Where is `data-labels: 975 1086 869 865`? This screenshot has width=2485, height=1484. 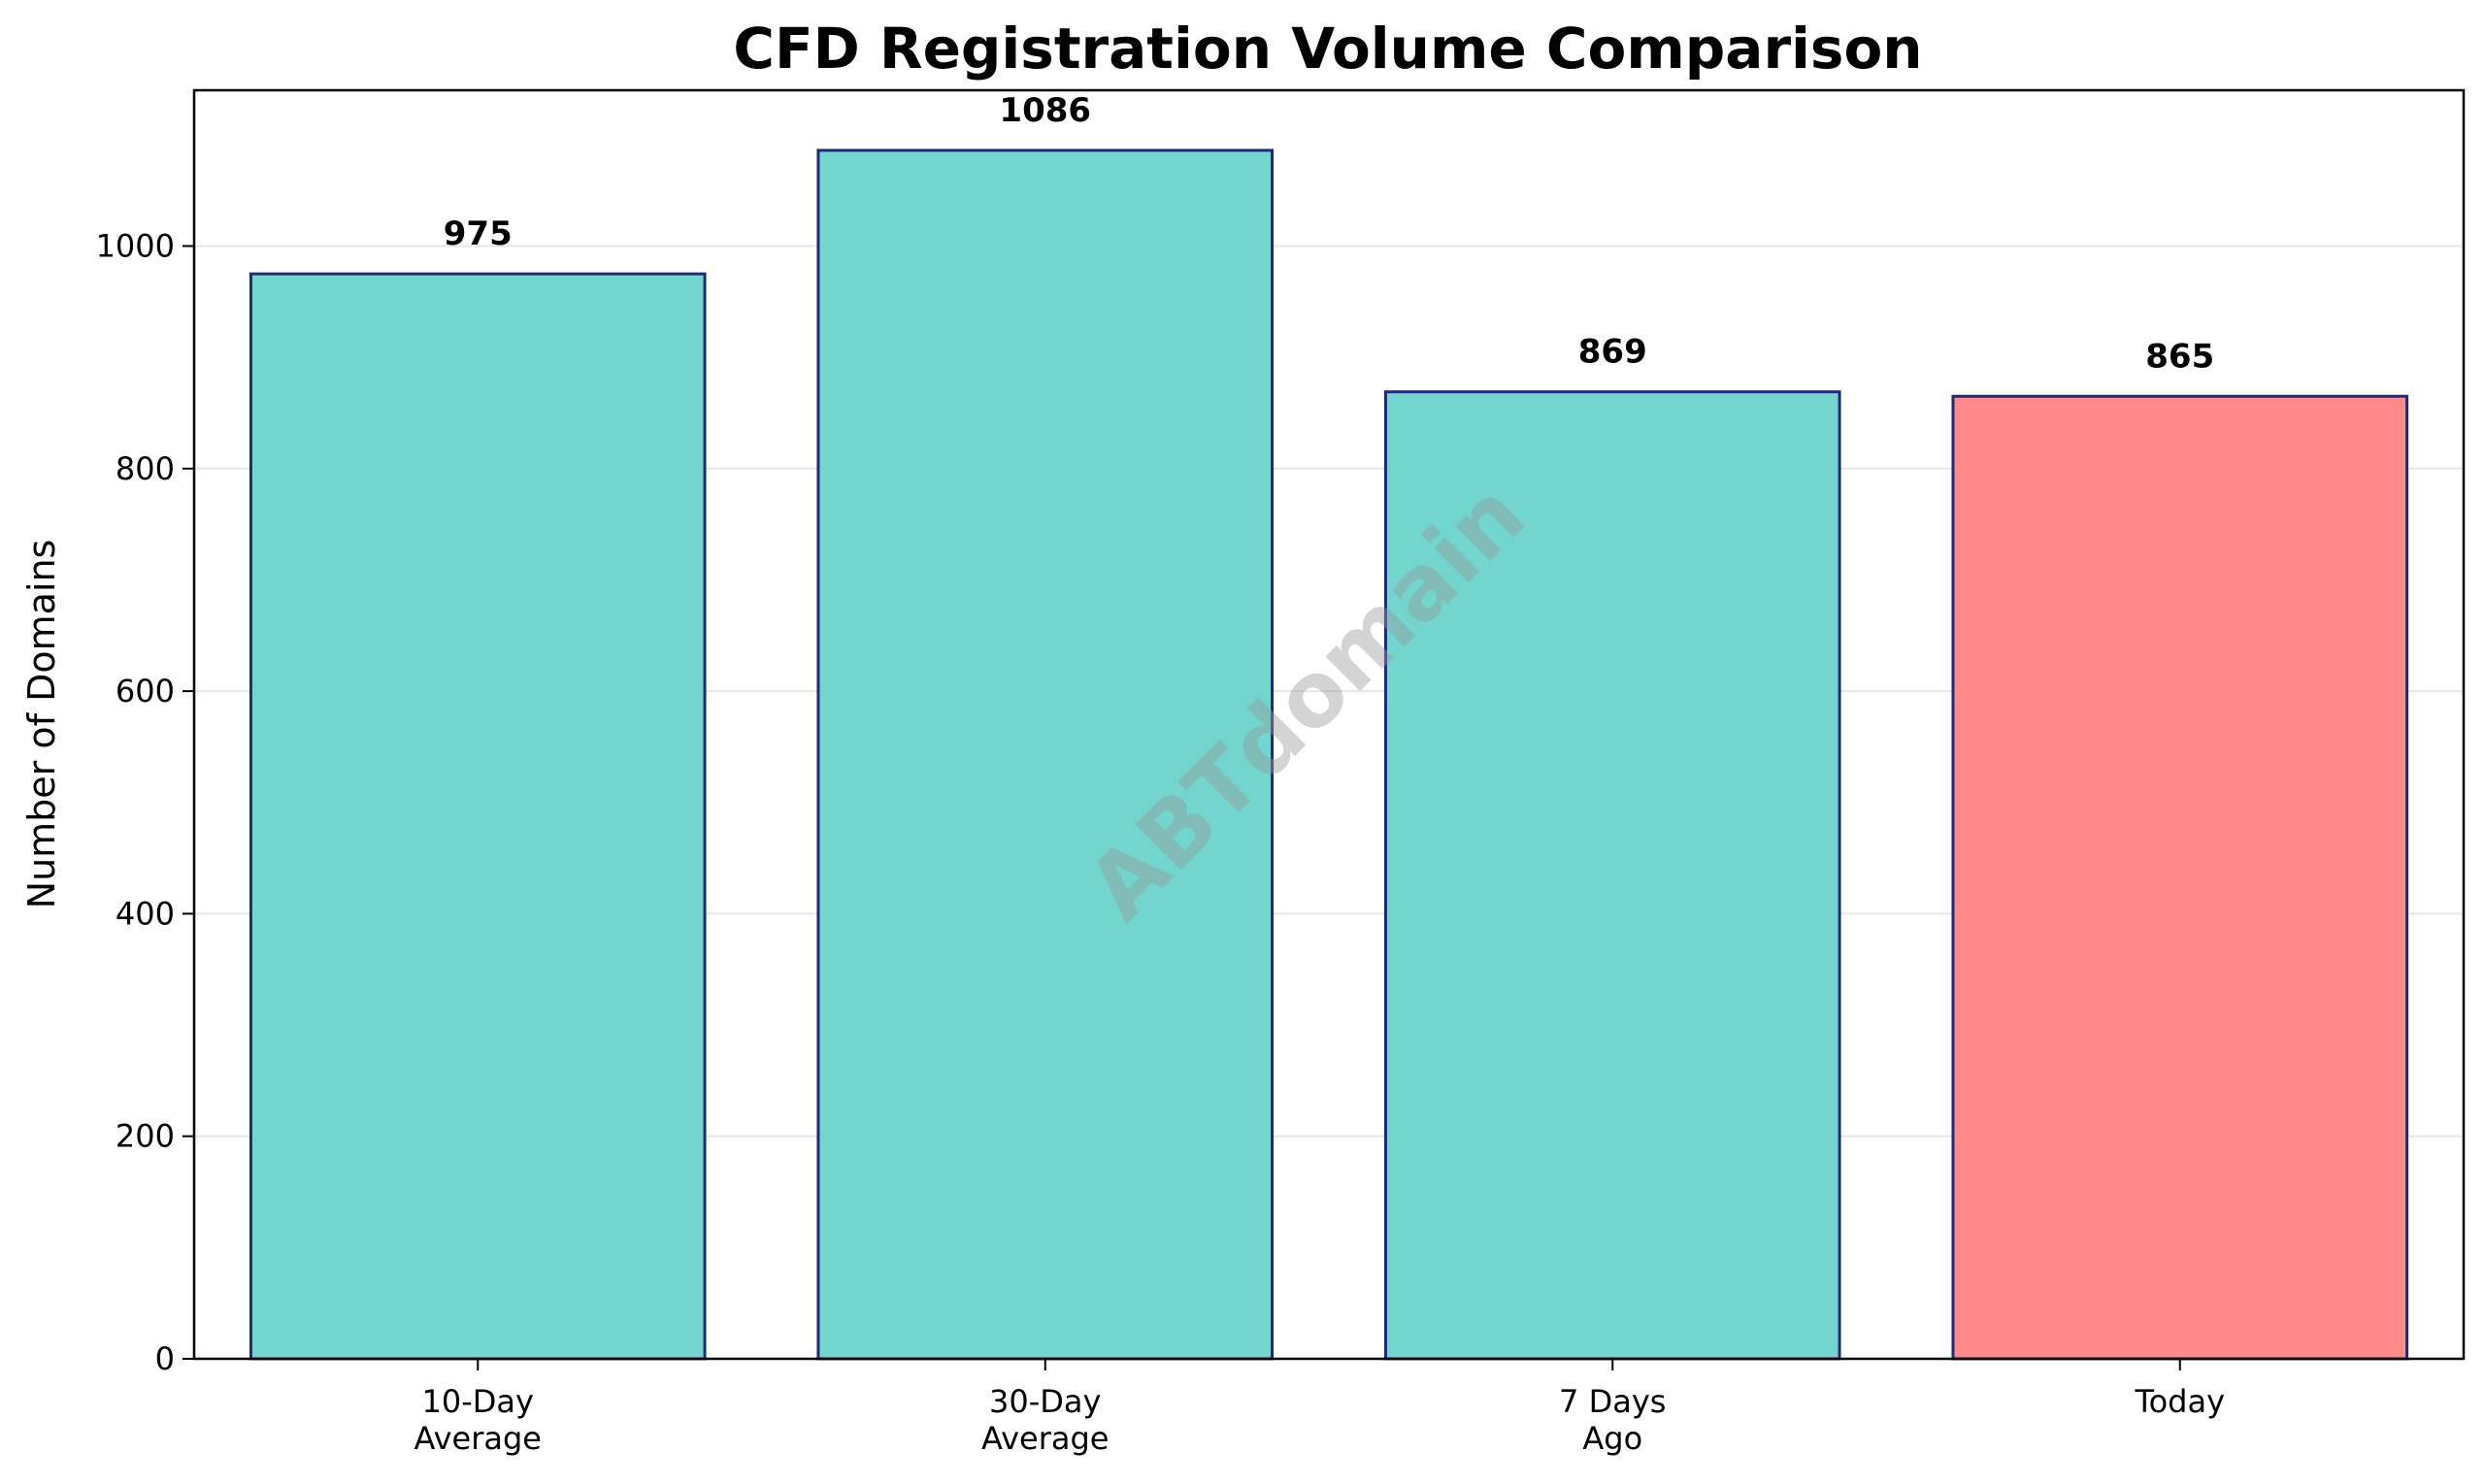 data-labels: 975 1086 869 865 is located at coordinates (1329, 233).